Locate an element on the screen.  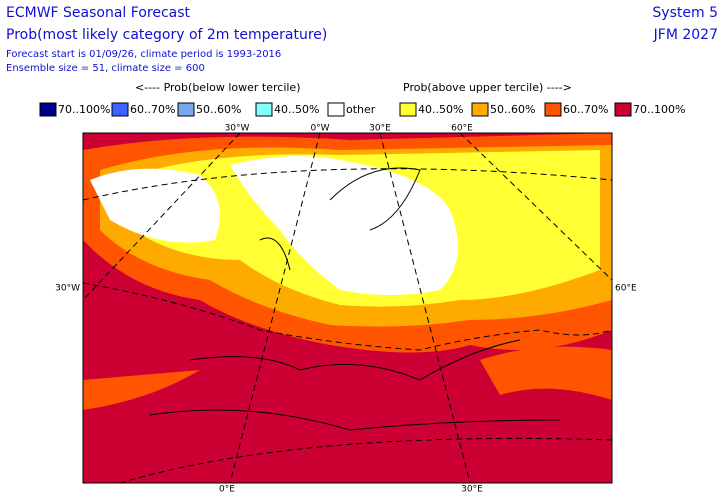
system: System 5 is located at coordinates (685, 13).